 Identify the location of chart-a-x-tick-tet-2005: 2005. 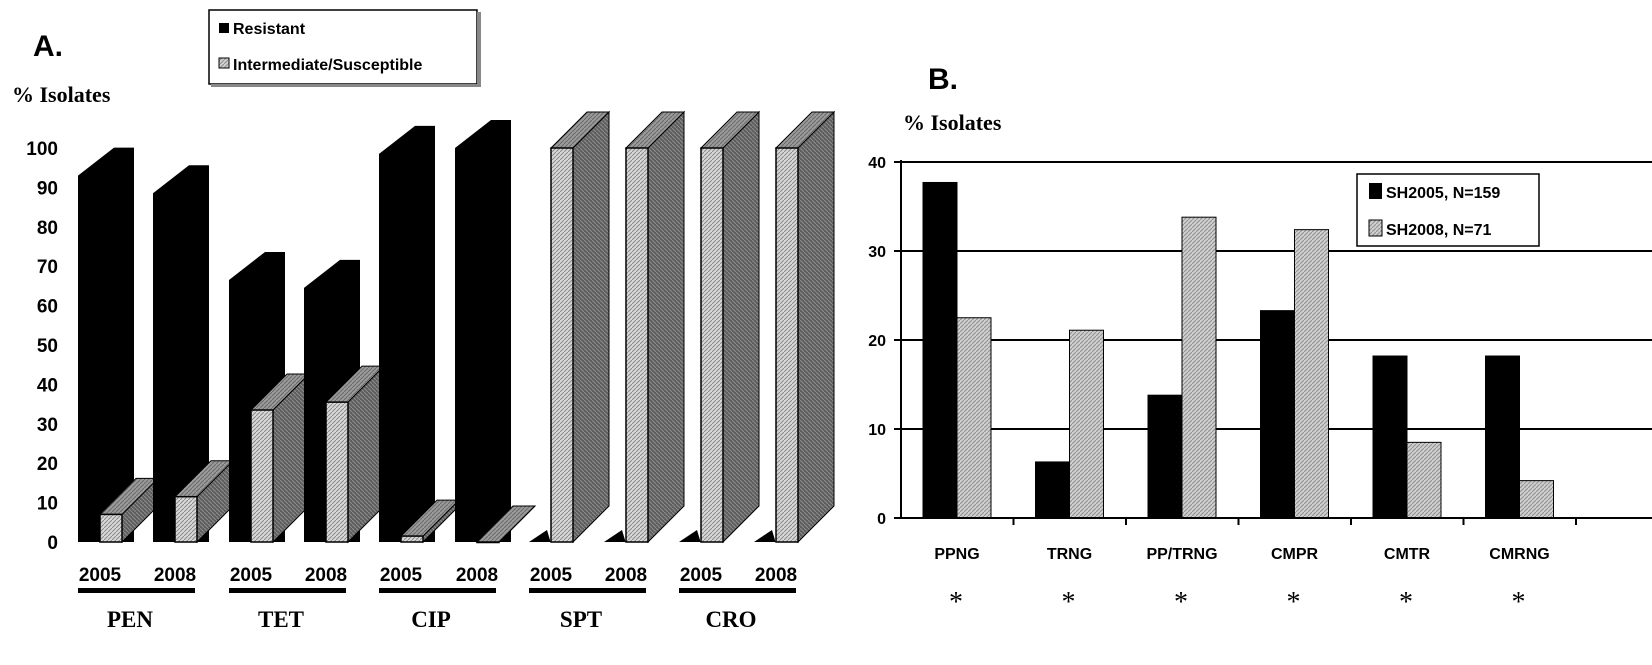
(251, 575).